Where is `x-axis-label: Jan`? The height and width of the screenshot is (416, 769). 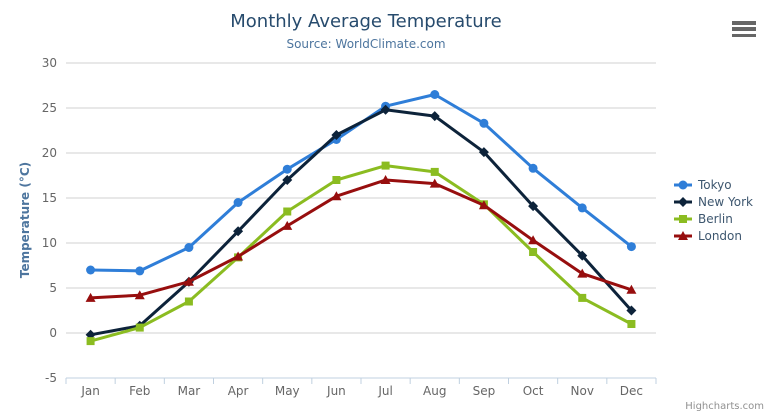
x-axis-label: Jan is located at coordinates (90, 391).